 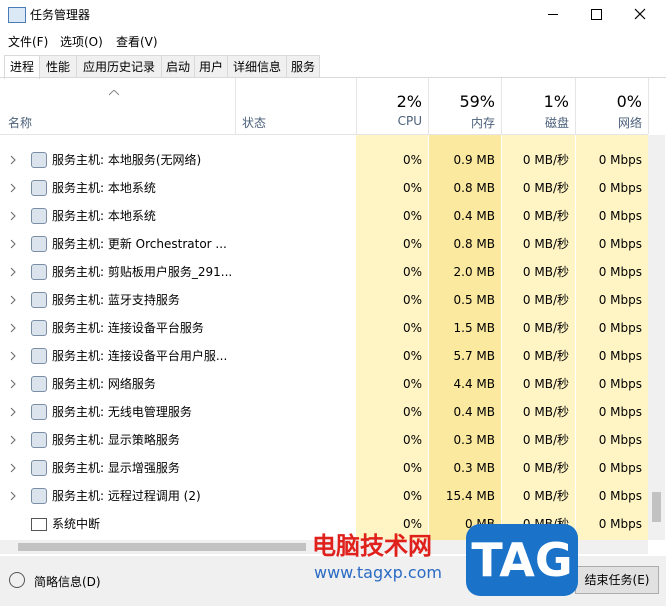 I want to click on status-header: 状态, so click(x=254, y=123).